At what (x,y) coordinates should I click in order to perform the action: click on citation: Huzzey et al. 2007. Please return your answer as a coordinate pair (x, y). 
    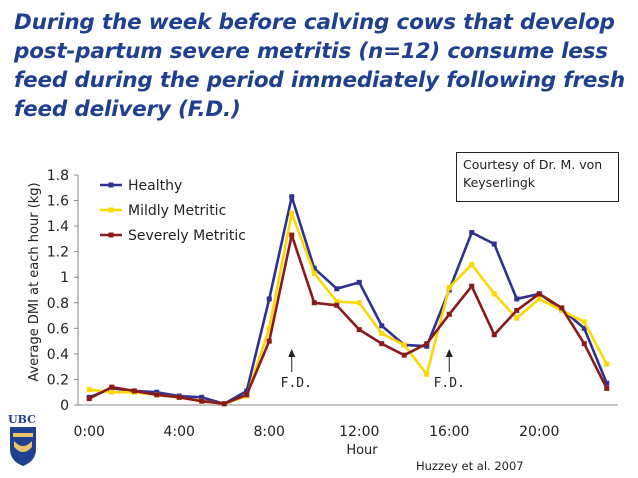
    Looking at the image, I should click on (470, 466).